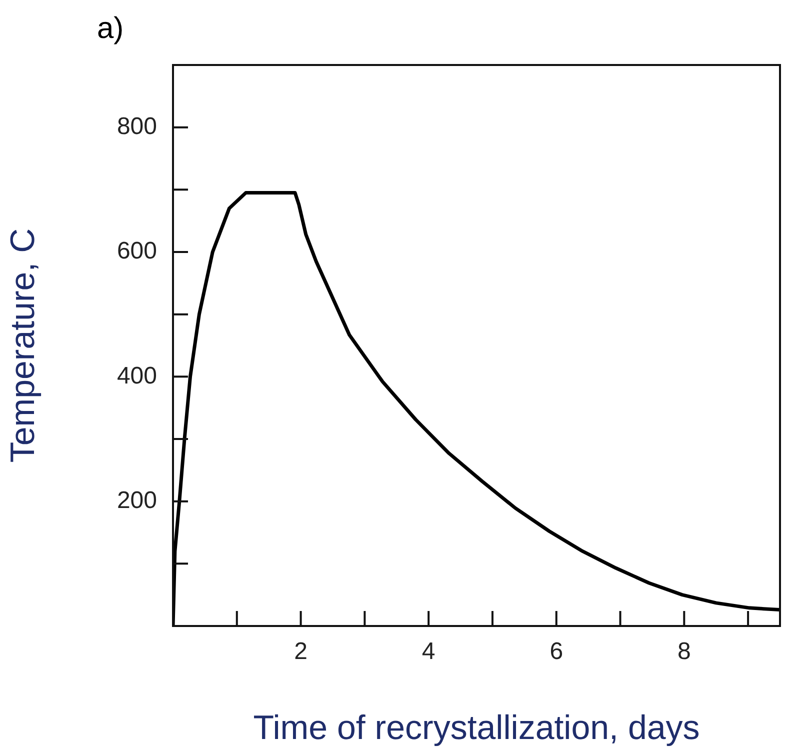  Describe the element at coordinates (136, 500) in the screenshot. I see `y-tick-label: 200` at that location.